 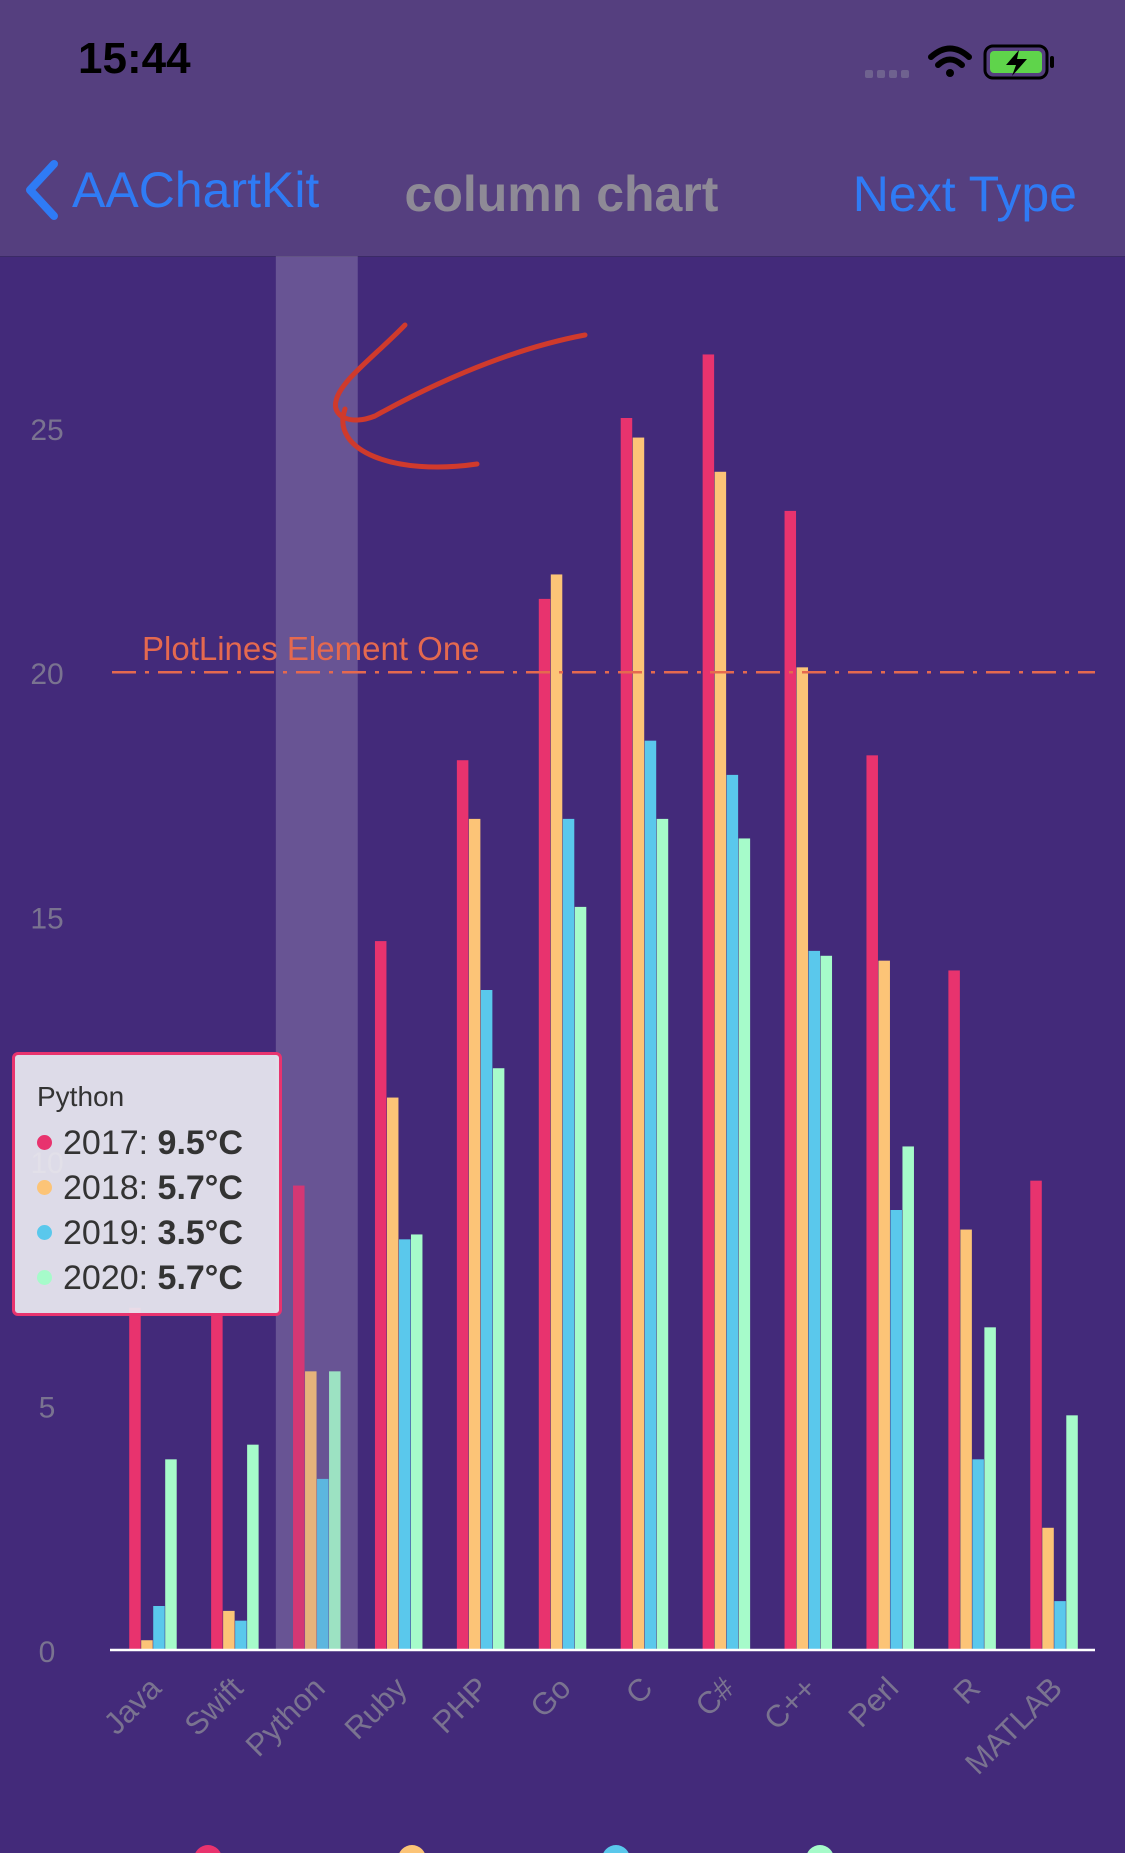 I want to click on bar-2020-r, so click(x=990, y=1488).